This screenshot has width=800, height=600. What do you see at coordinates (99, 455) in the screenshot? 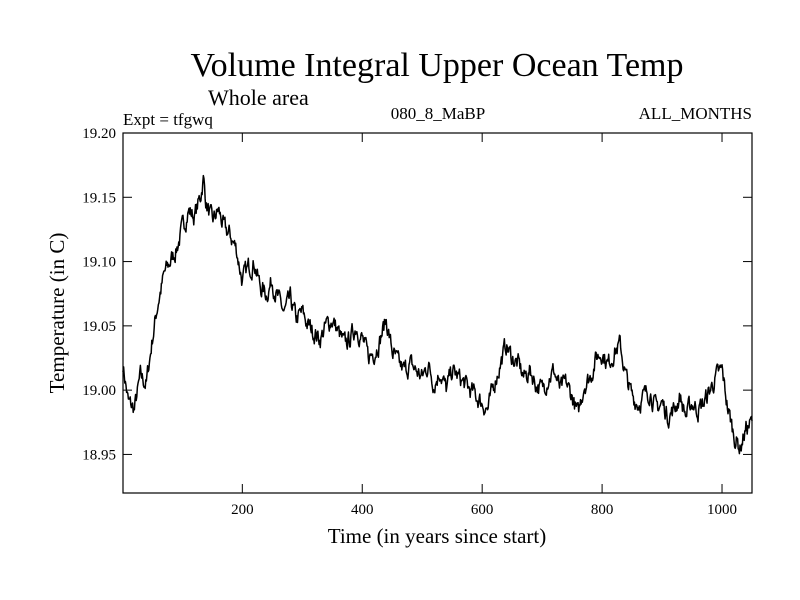
I see `y-tick-label: 18.95` at bounding box center [99, 455].